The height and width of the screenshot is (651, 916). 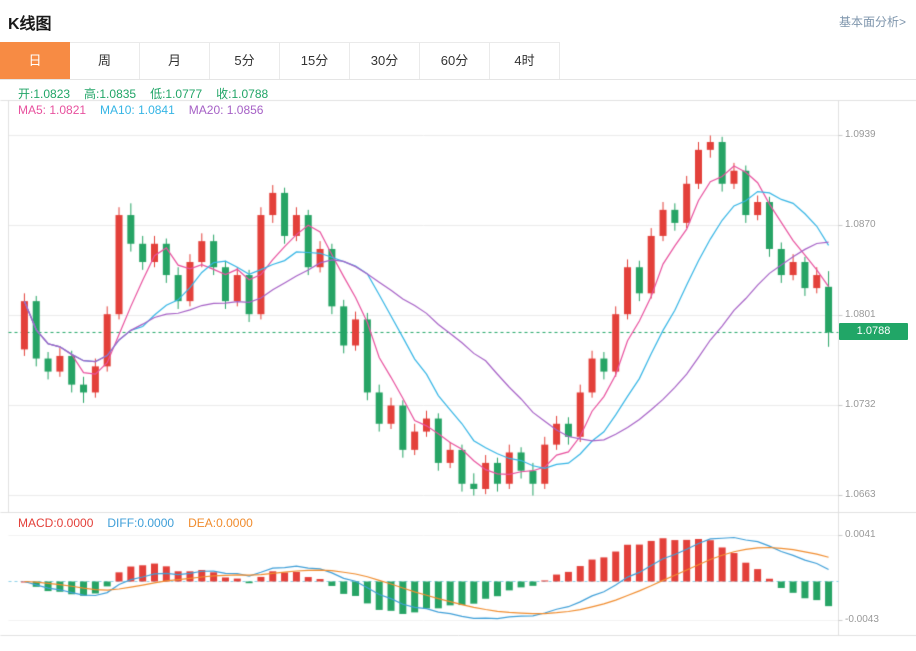 I want to click on ohlc-legend: 开:1.0823 高:1.0835 低:1.0777 收:1.0788, so click(x=143, y=93).